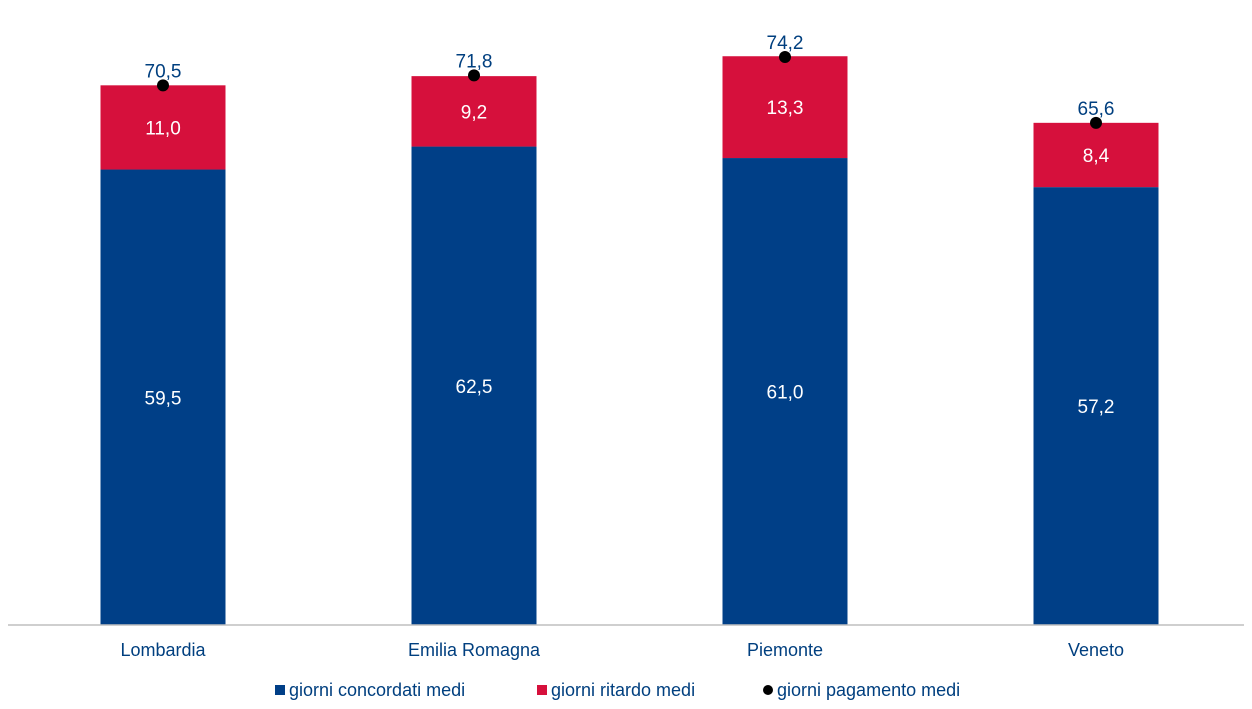 Image resolution: width=1252 pixels, height=709 pixels. What do you see at coordinates (868, 690) in the screenshot?
I see `legend-label-giorni-pagamento-medi: giorni pagamento medi` at bounding box center [868, 690].